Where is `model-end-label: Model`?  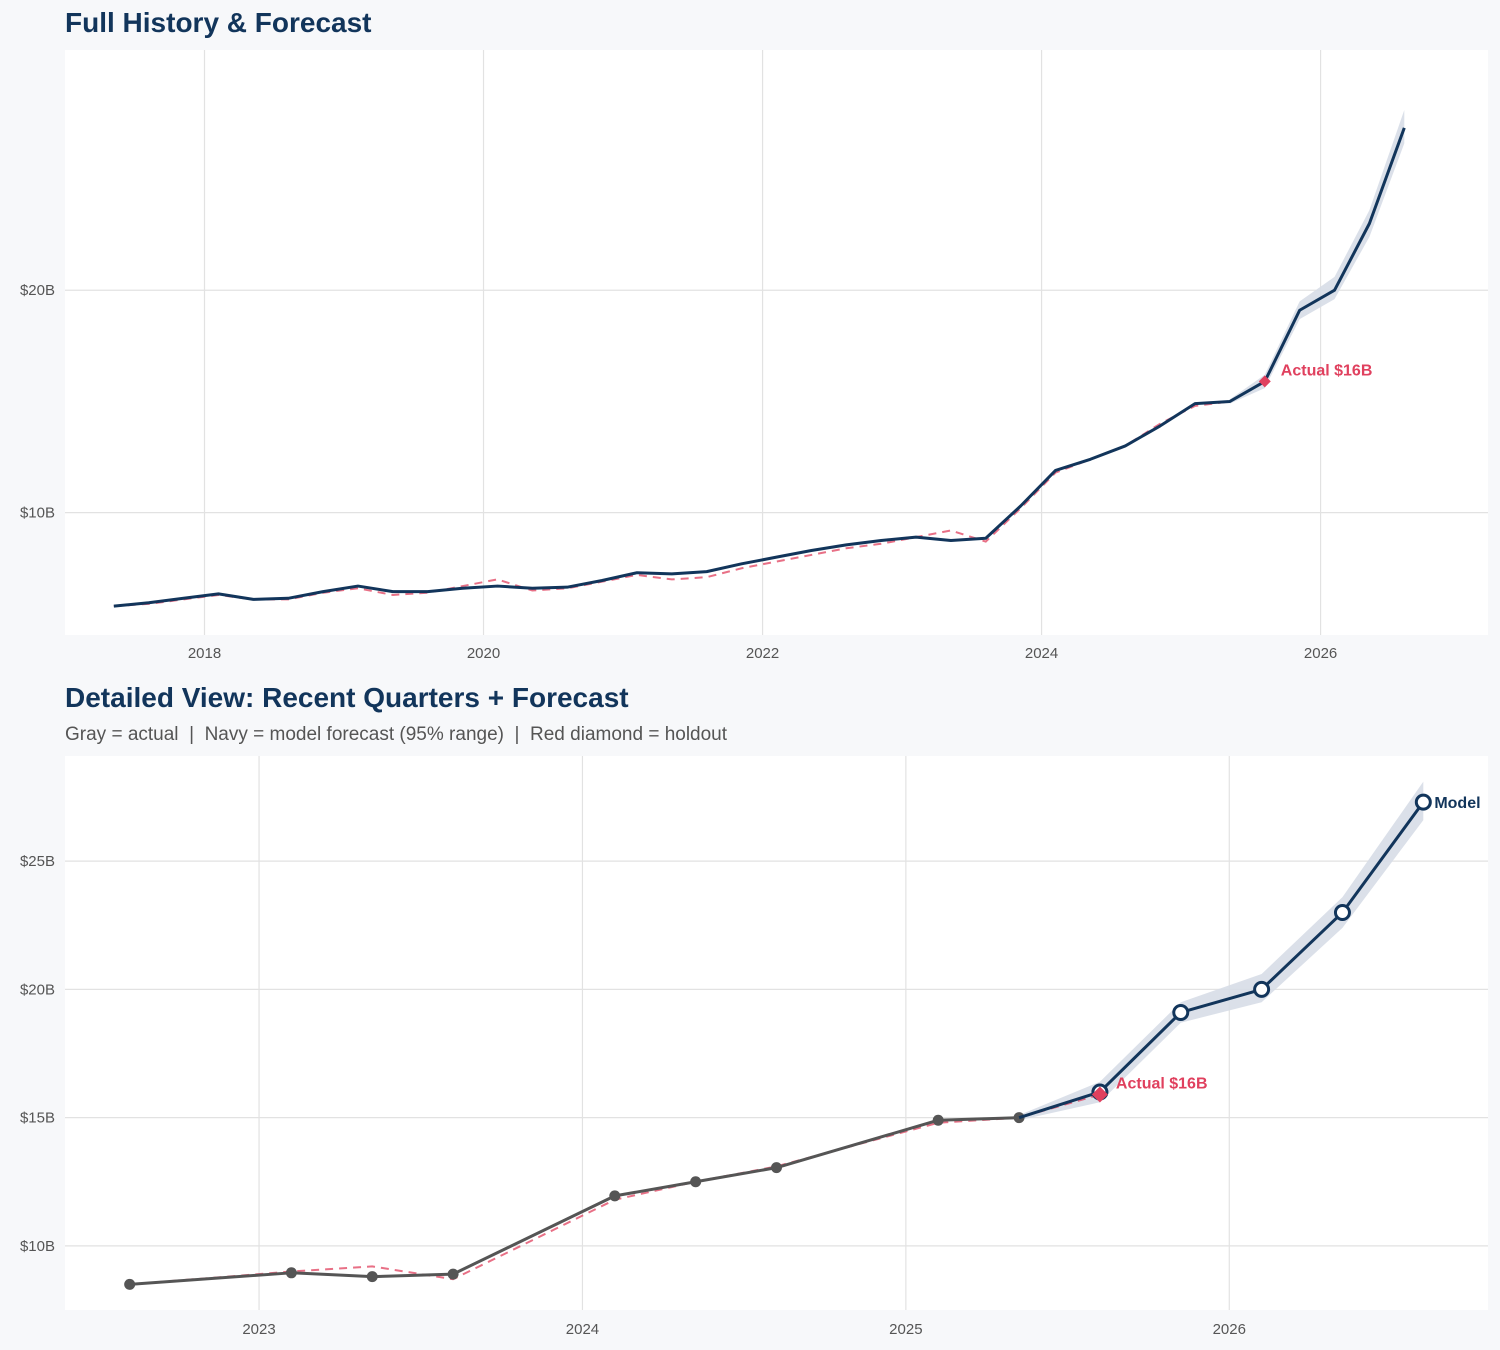
model-end-label: Model is located at coordinates (1457, 803).